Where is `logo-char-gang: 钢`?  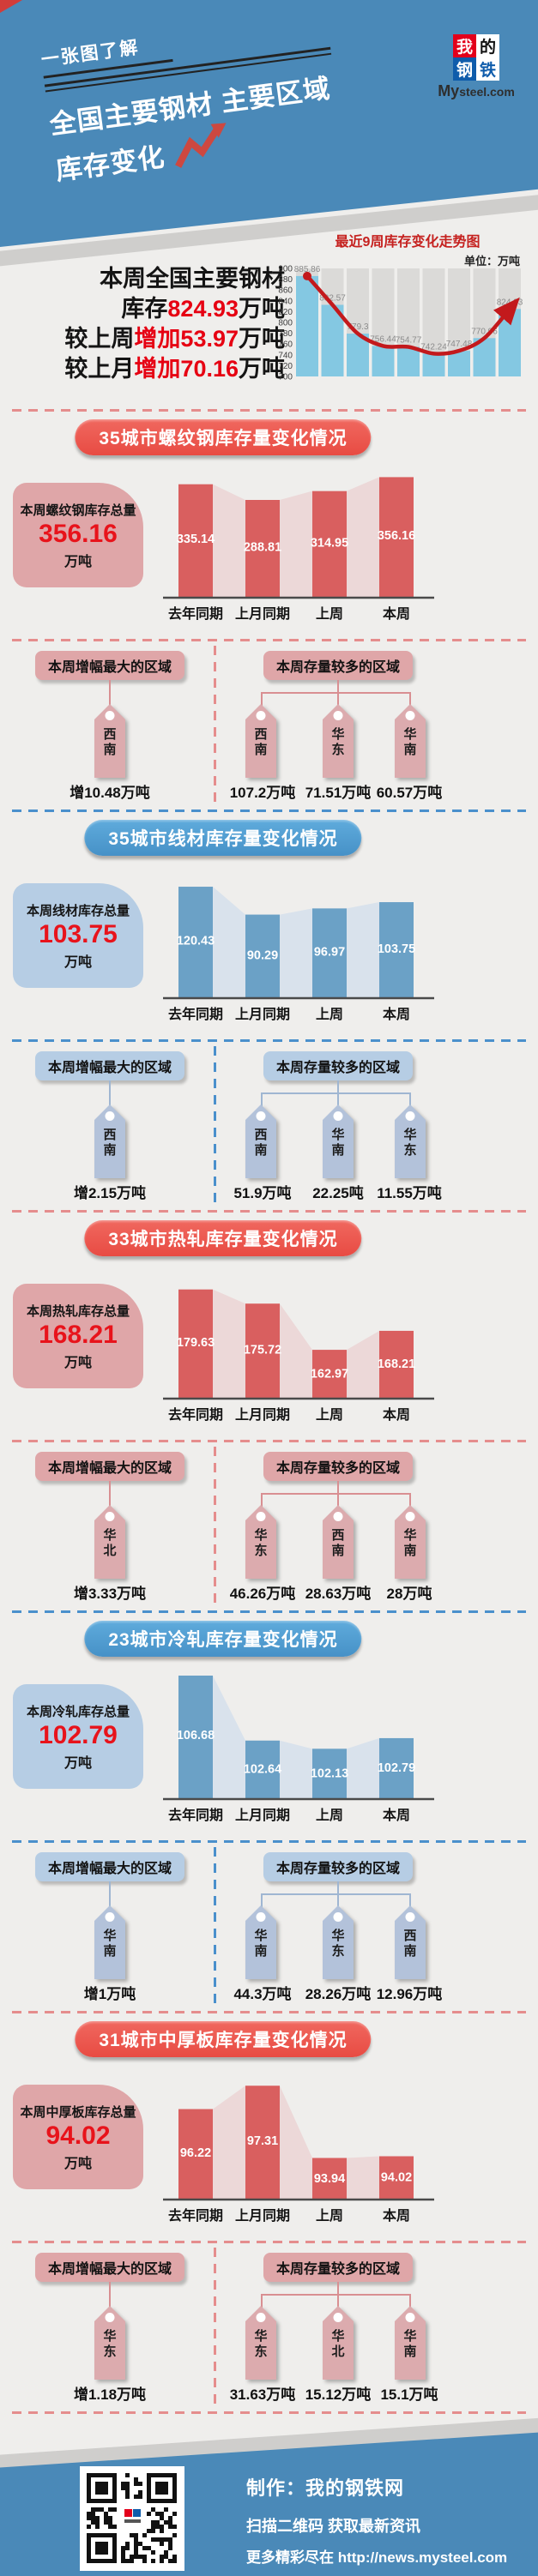
logo-char-gang: 钢 is located at coordinates (464, 69).